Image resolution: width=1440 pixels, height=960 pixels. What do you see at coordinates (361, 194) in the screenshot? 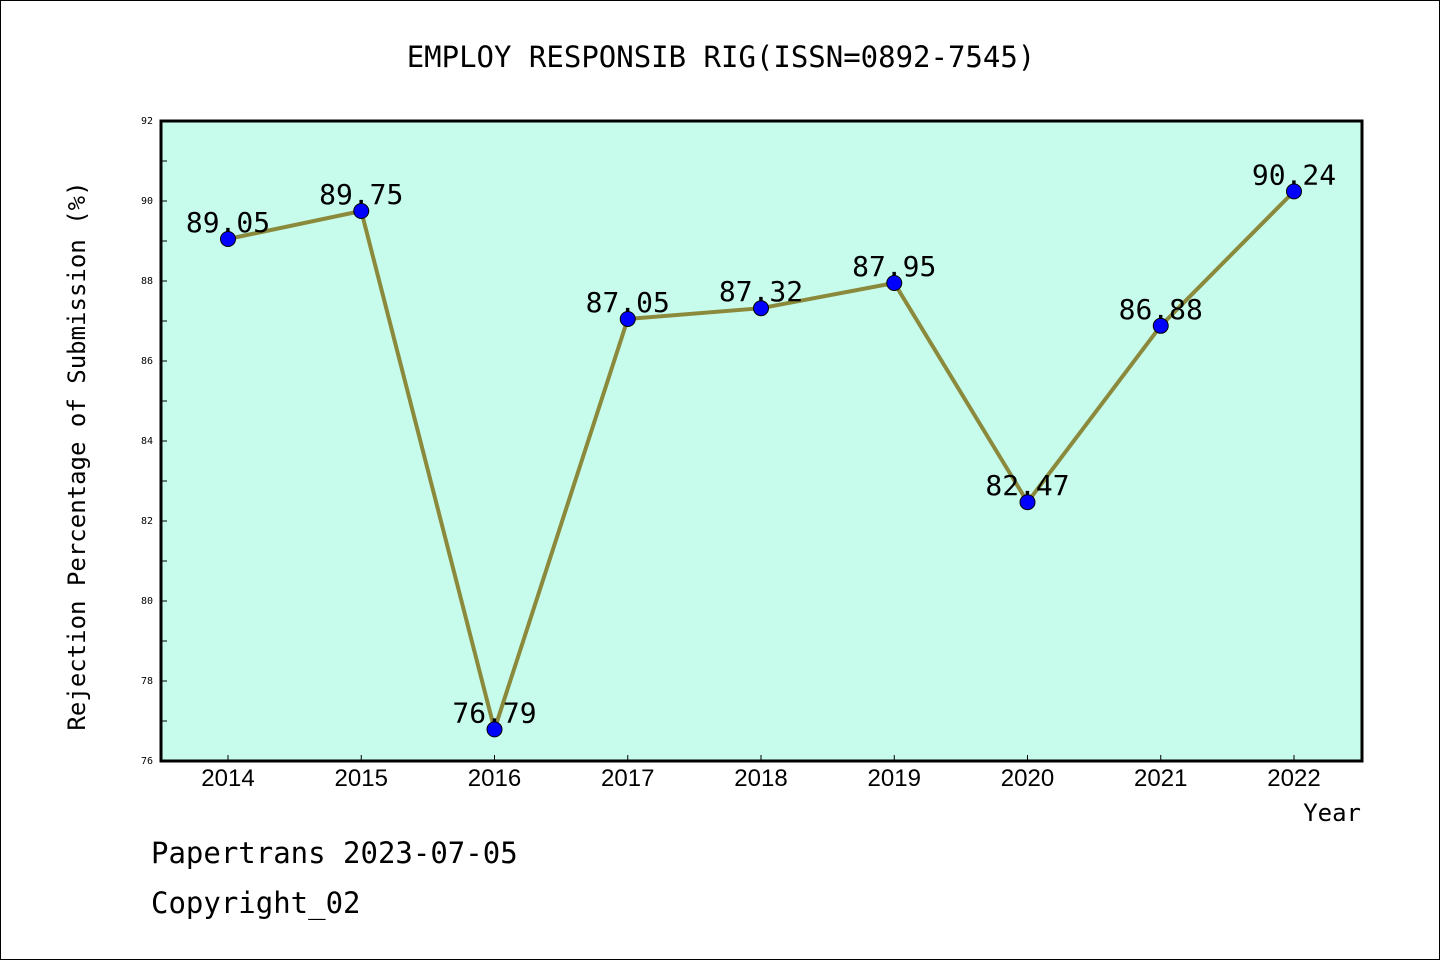
I see `data-label: 89.75` at bounding box center [361, 194].